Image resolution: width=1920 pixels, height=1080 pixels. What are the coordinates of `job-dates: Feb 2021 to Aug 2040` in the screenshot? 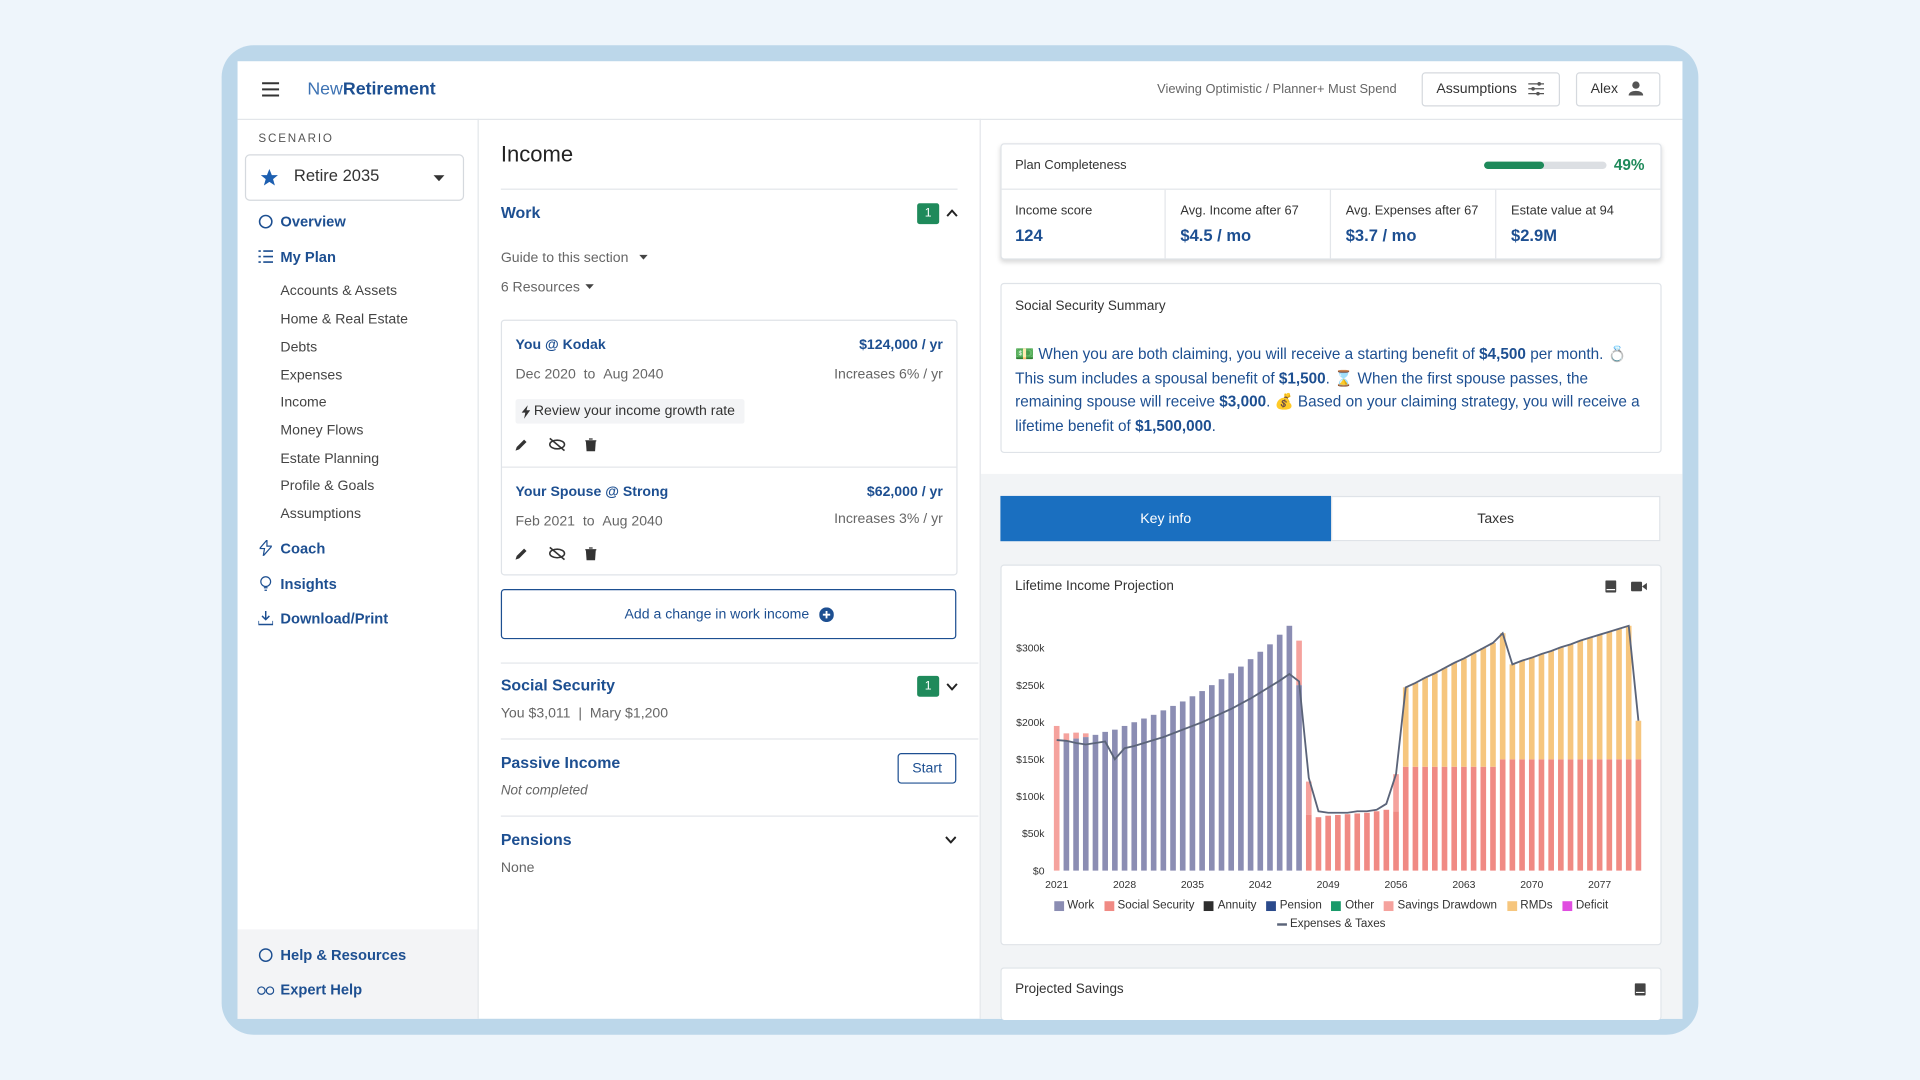 It's located at (589, 522).